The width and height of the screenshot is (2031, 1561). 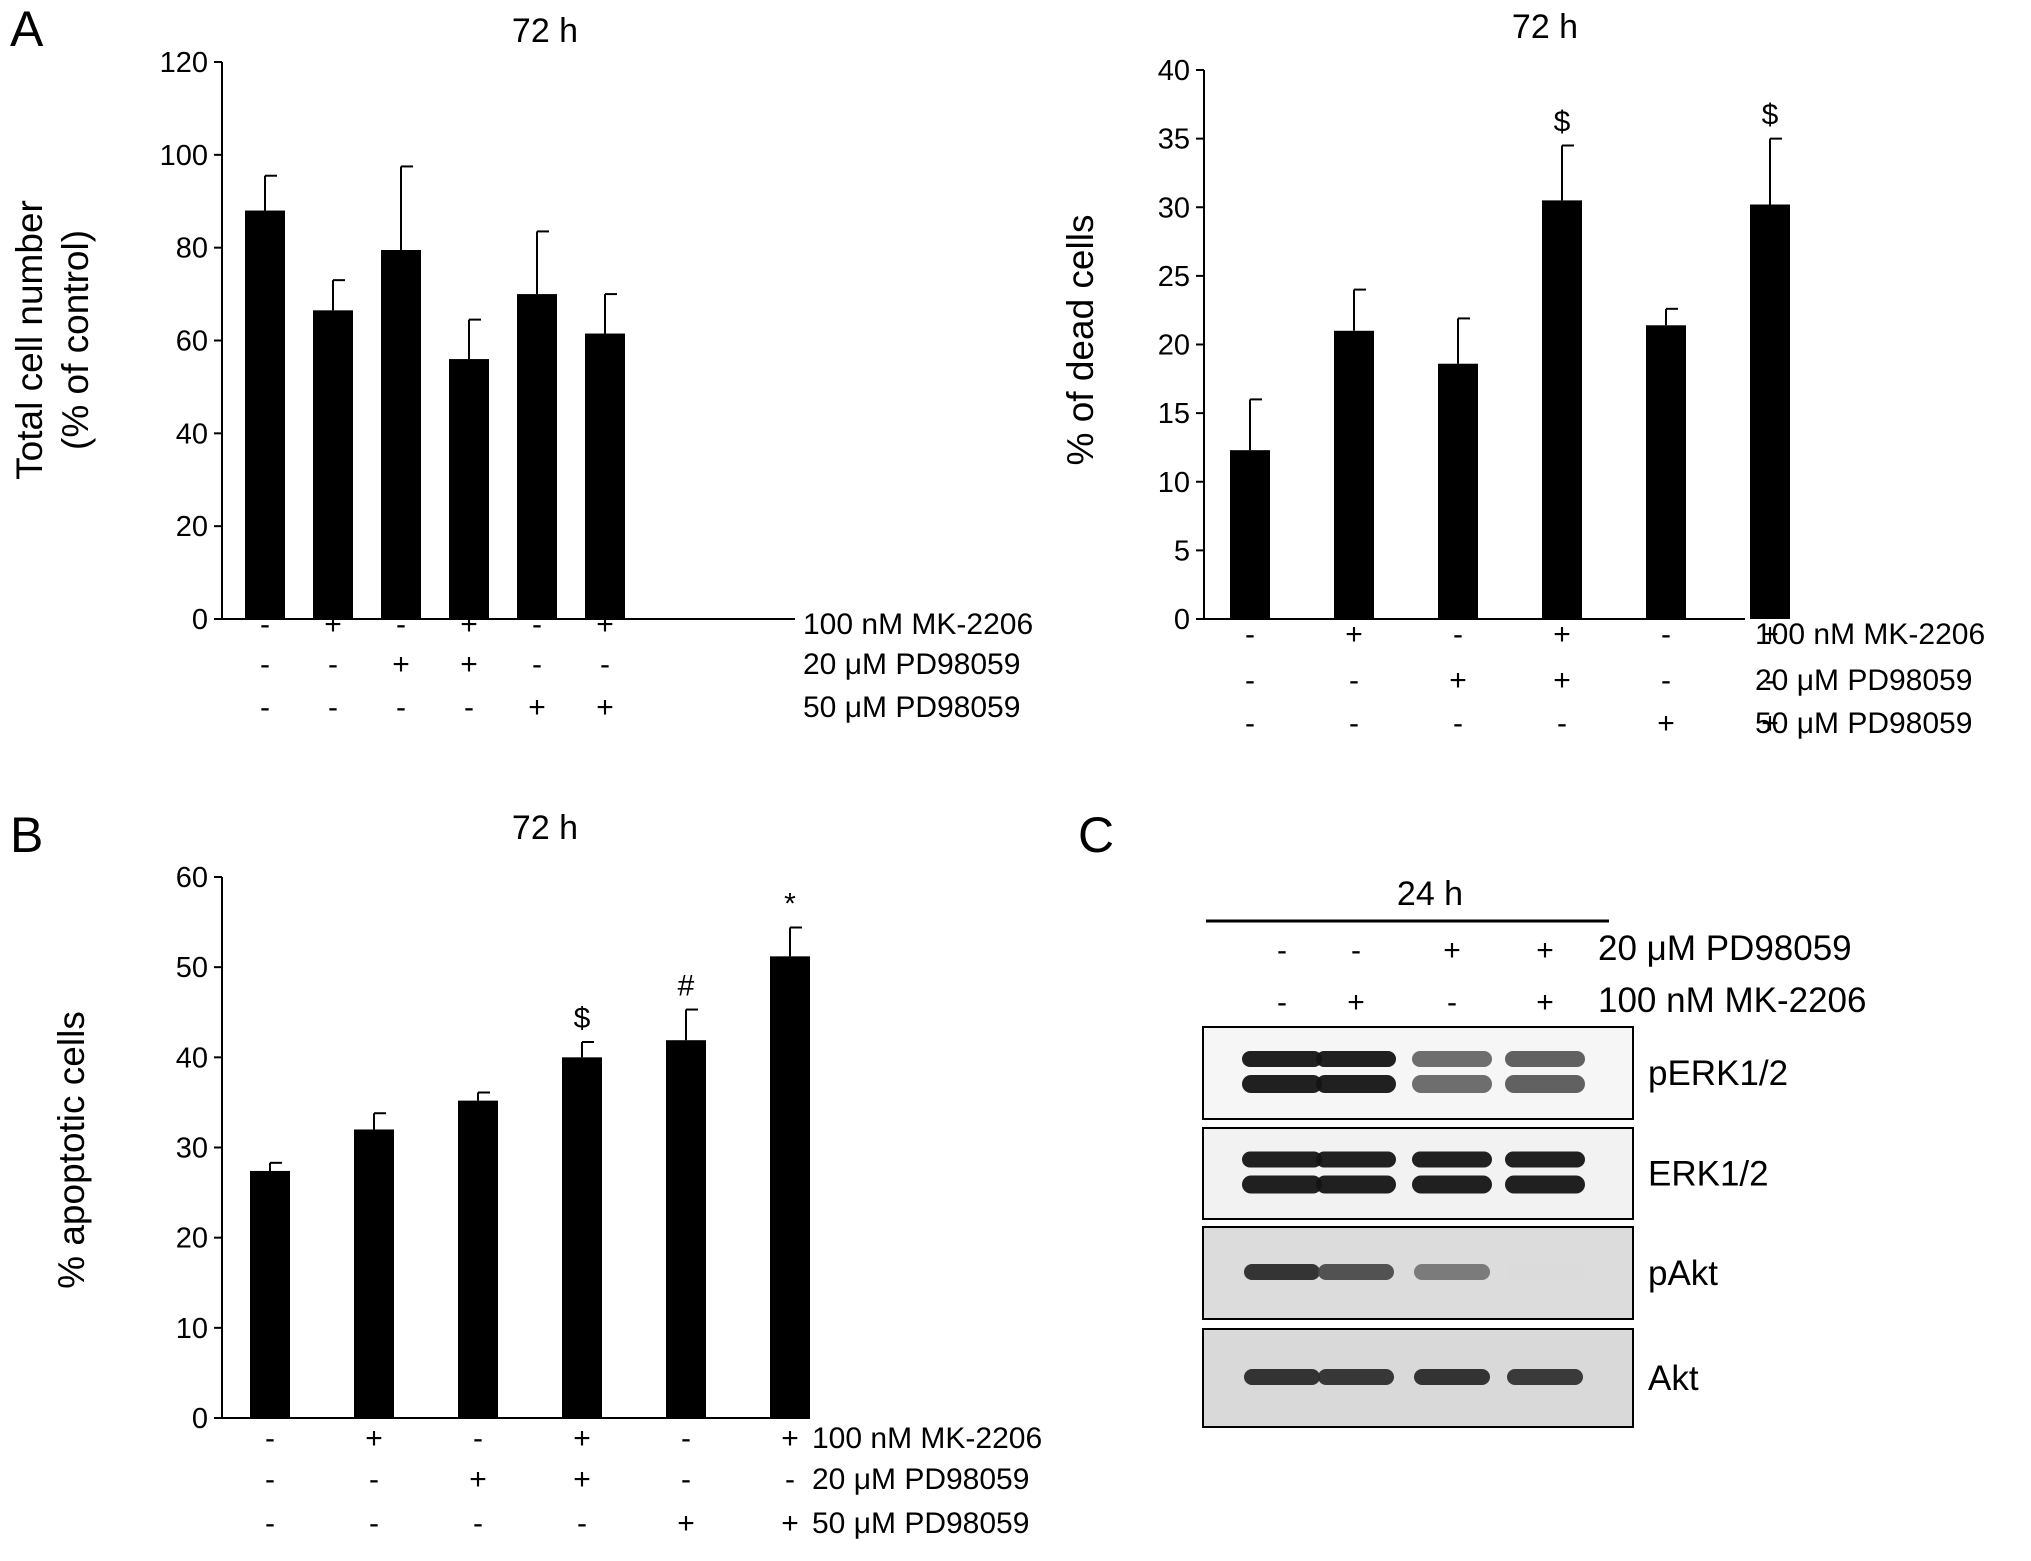 I want to click on y-tick-label: 120, so click(x=184, y=63).